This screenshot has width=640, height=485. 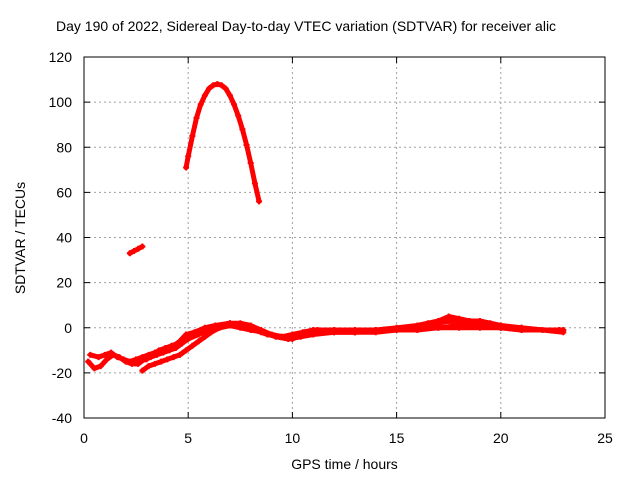 What do you see at coordinates (61, 102) in the screenshot?
I see `y-tick-label: 100` at bounding box center [61, 102].